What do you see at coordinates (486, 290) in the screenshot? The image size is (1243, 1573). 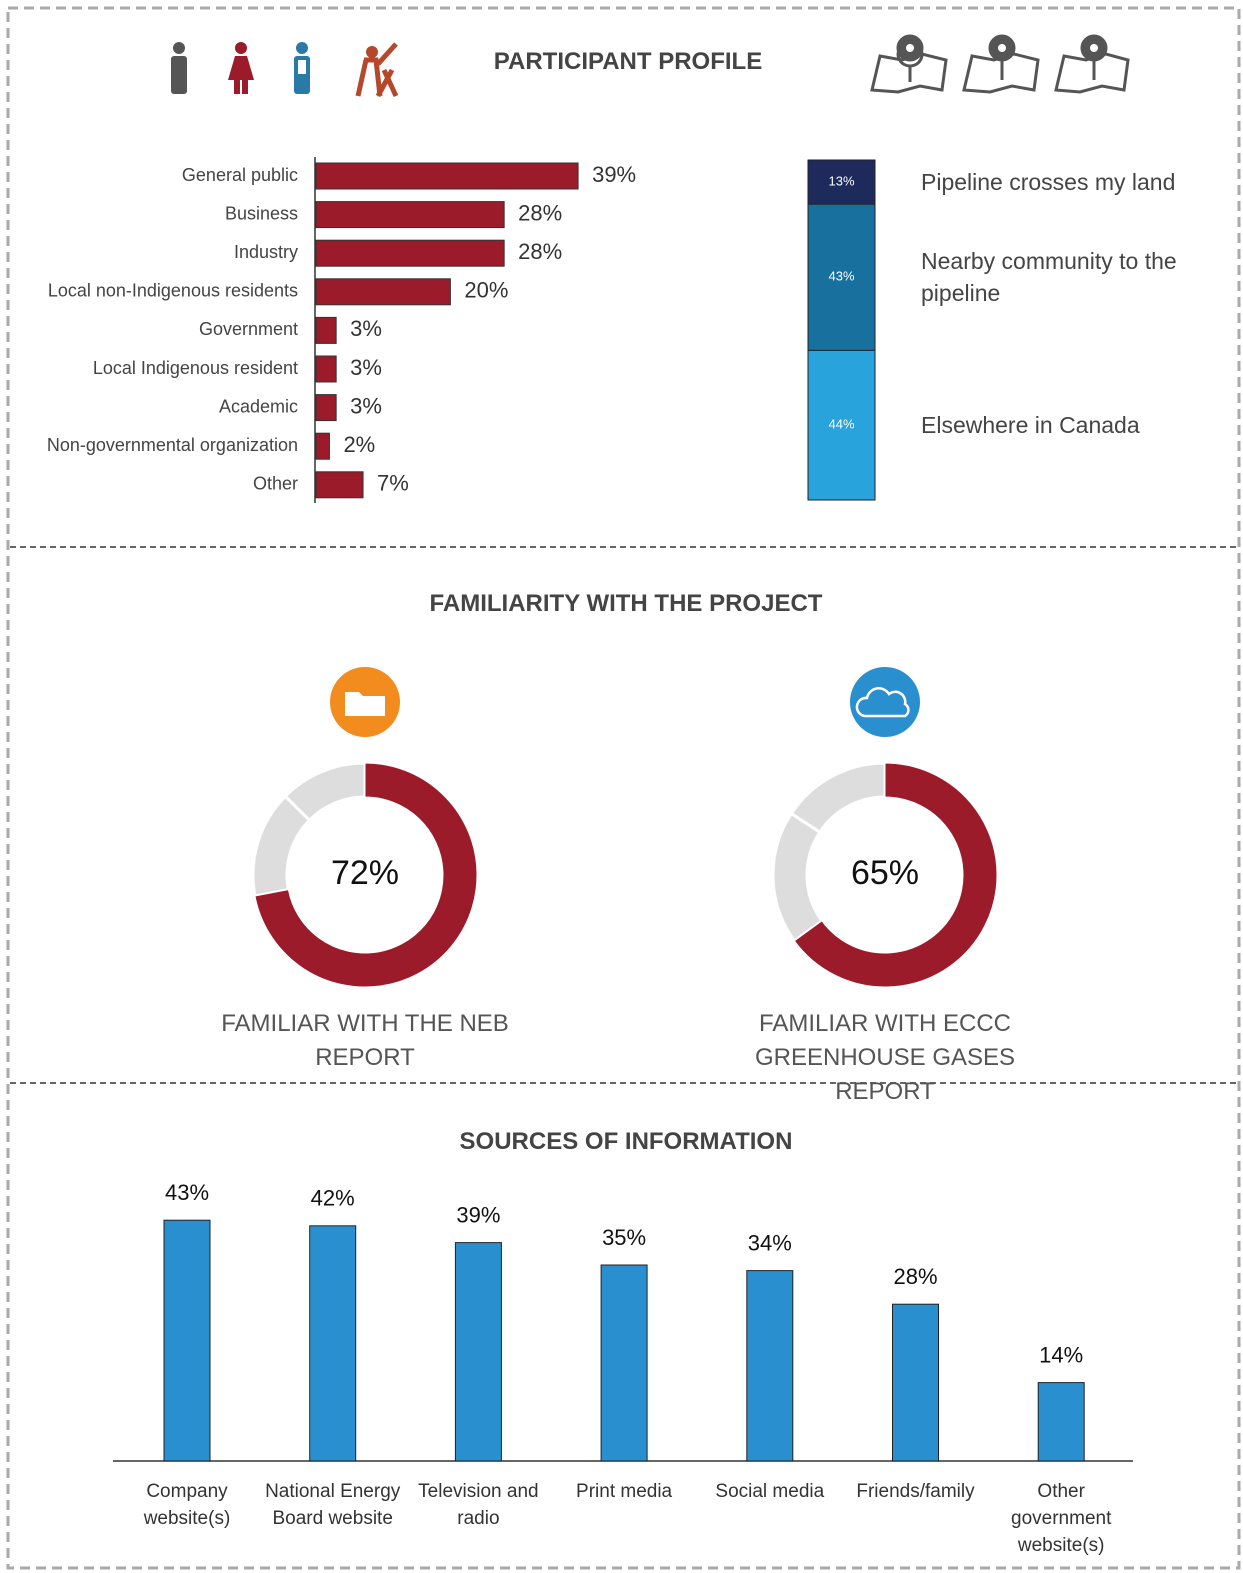 I see `value-label: 20%` at bounding box center [486, 290].